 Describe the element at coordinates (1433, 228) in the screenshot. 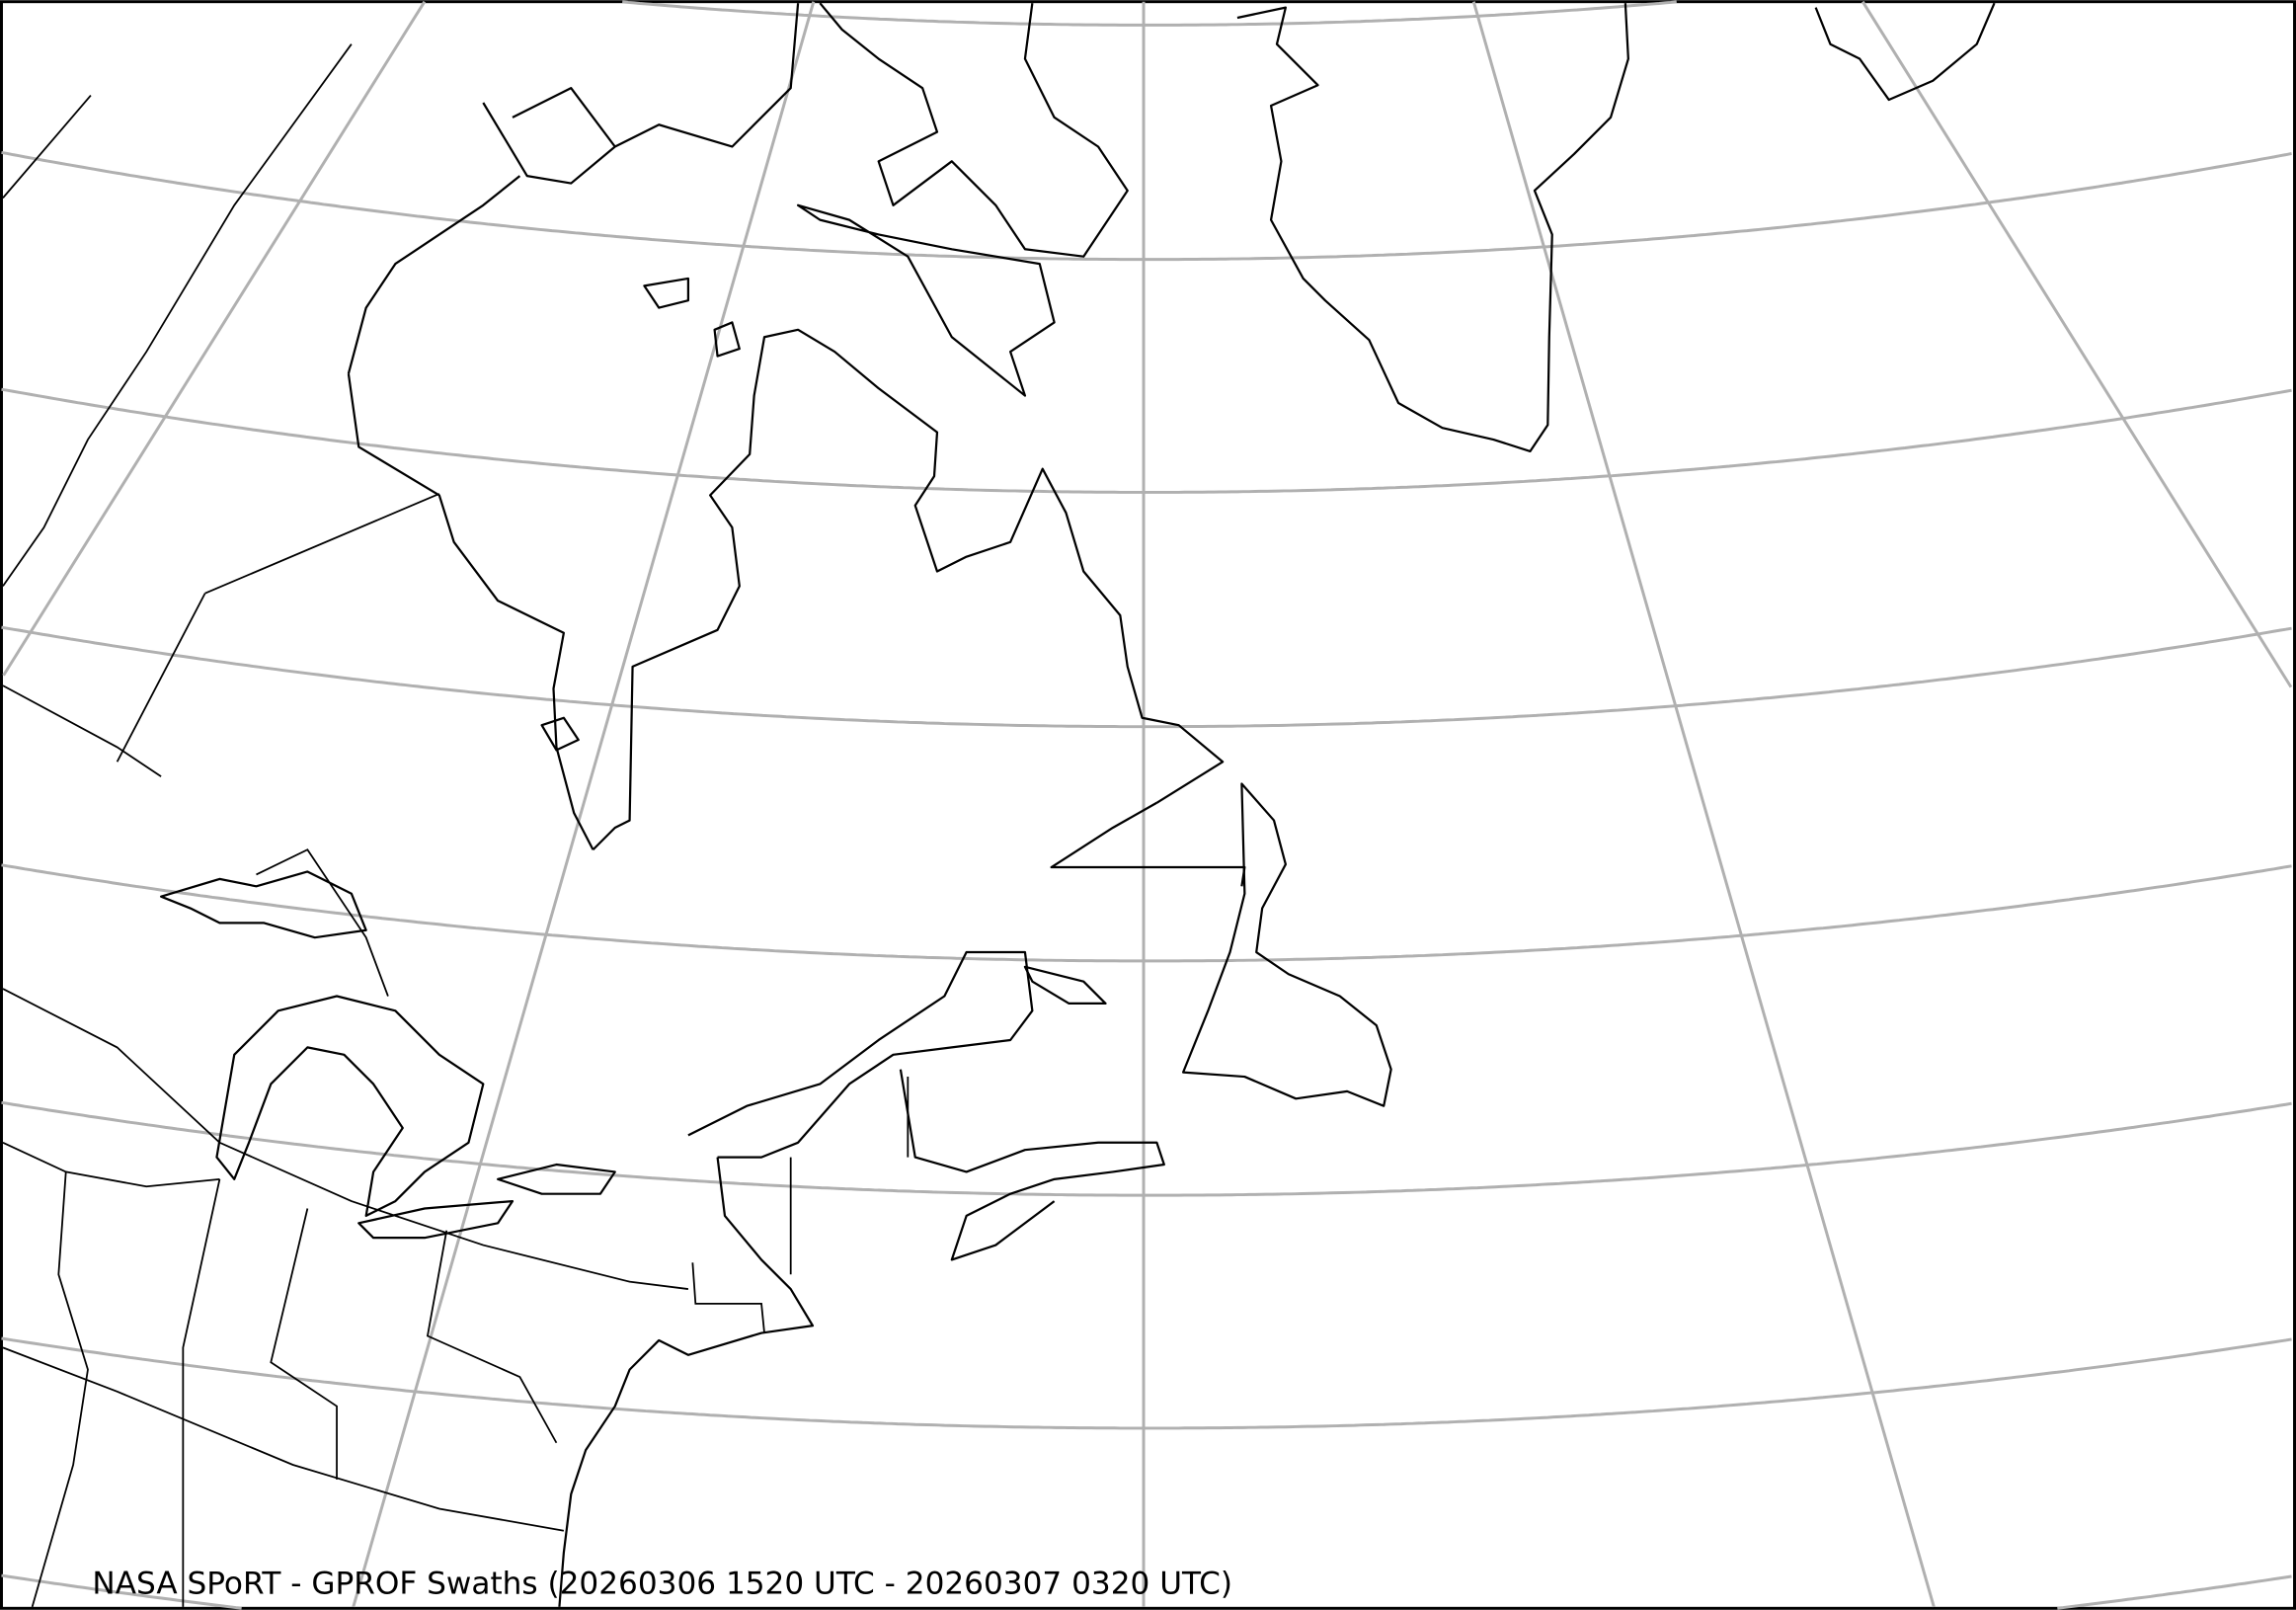

I see `greenland-coast` at that location.